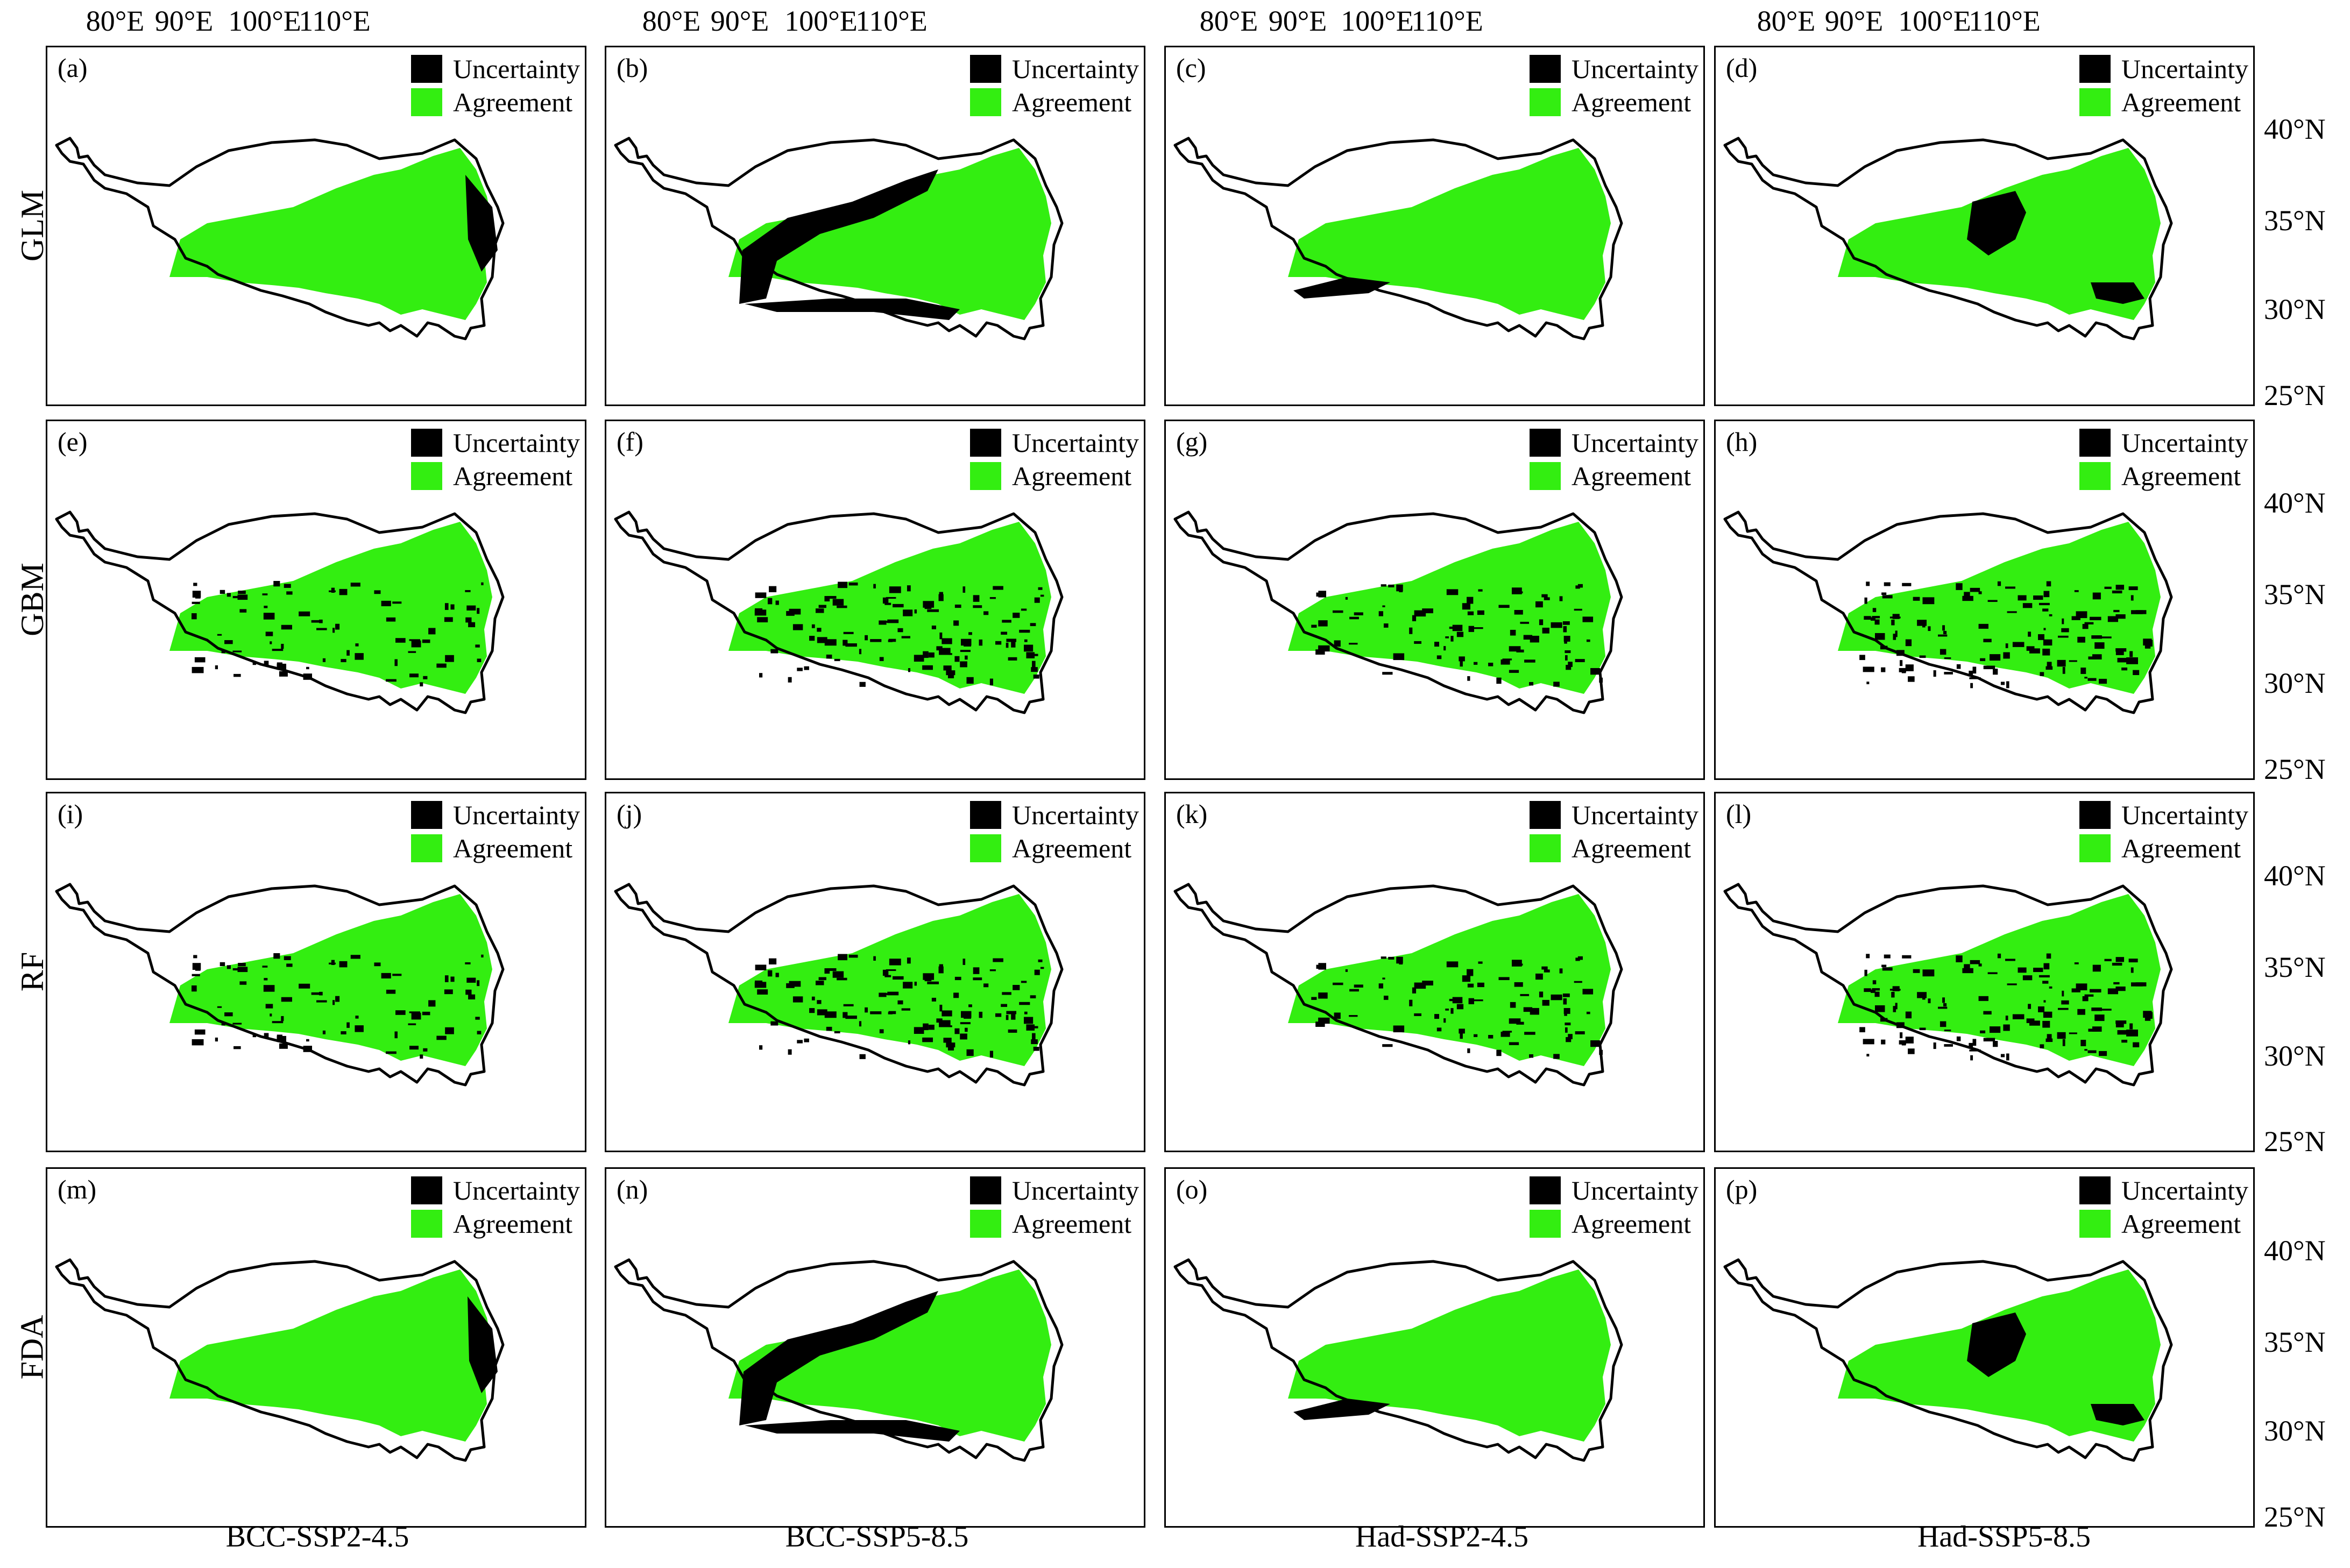 The width and height of the screenshot is (2350, 1568). I want to click on panel-o-label: (o), so click(1192, 1189).